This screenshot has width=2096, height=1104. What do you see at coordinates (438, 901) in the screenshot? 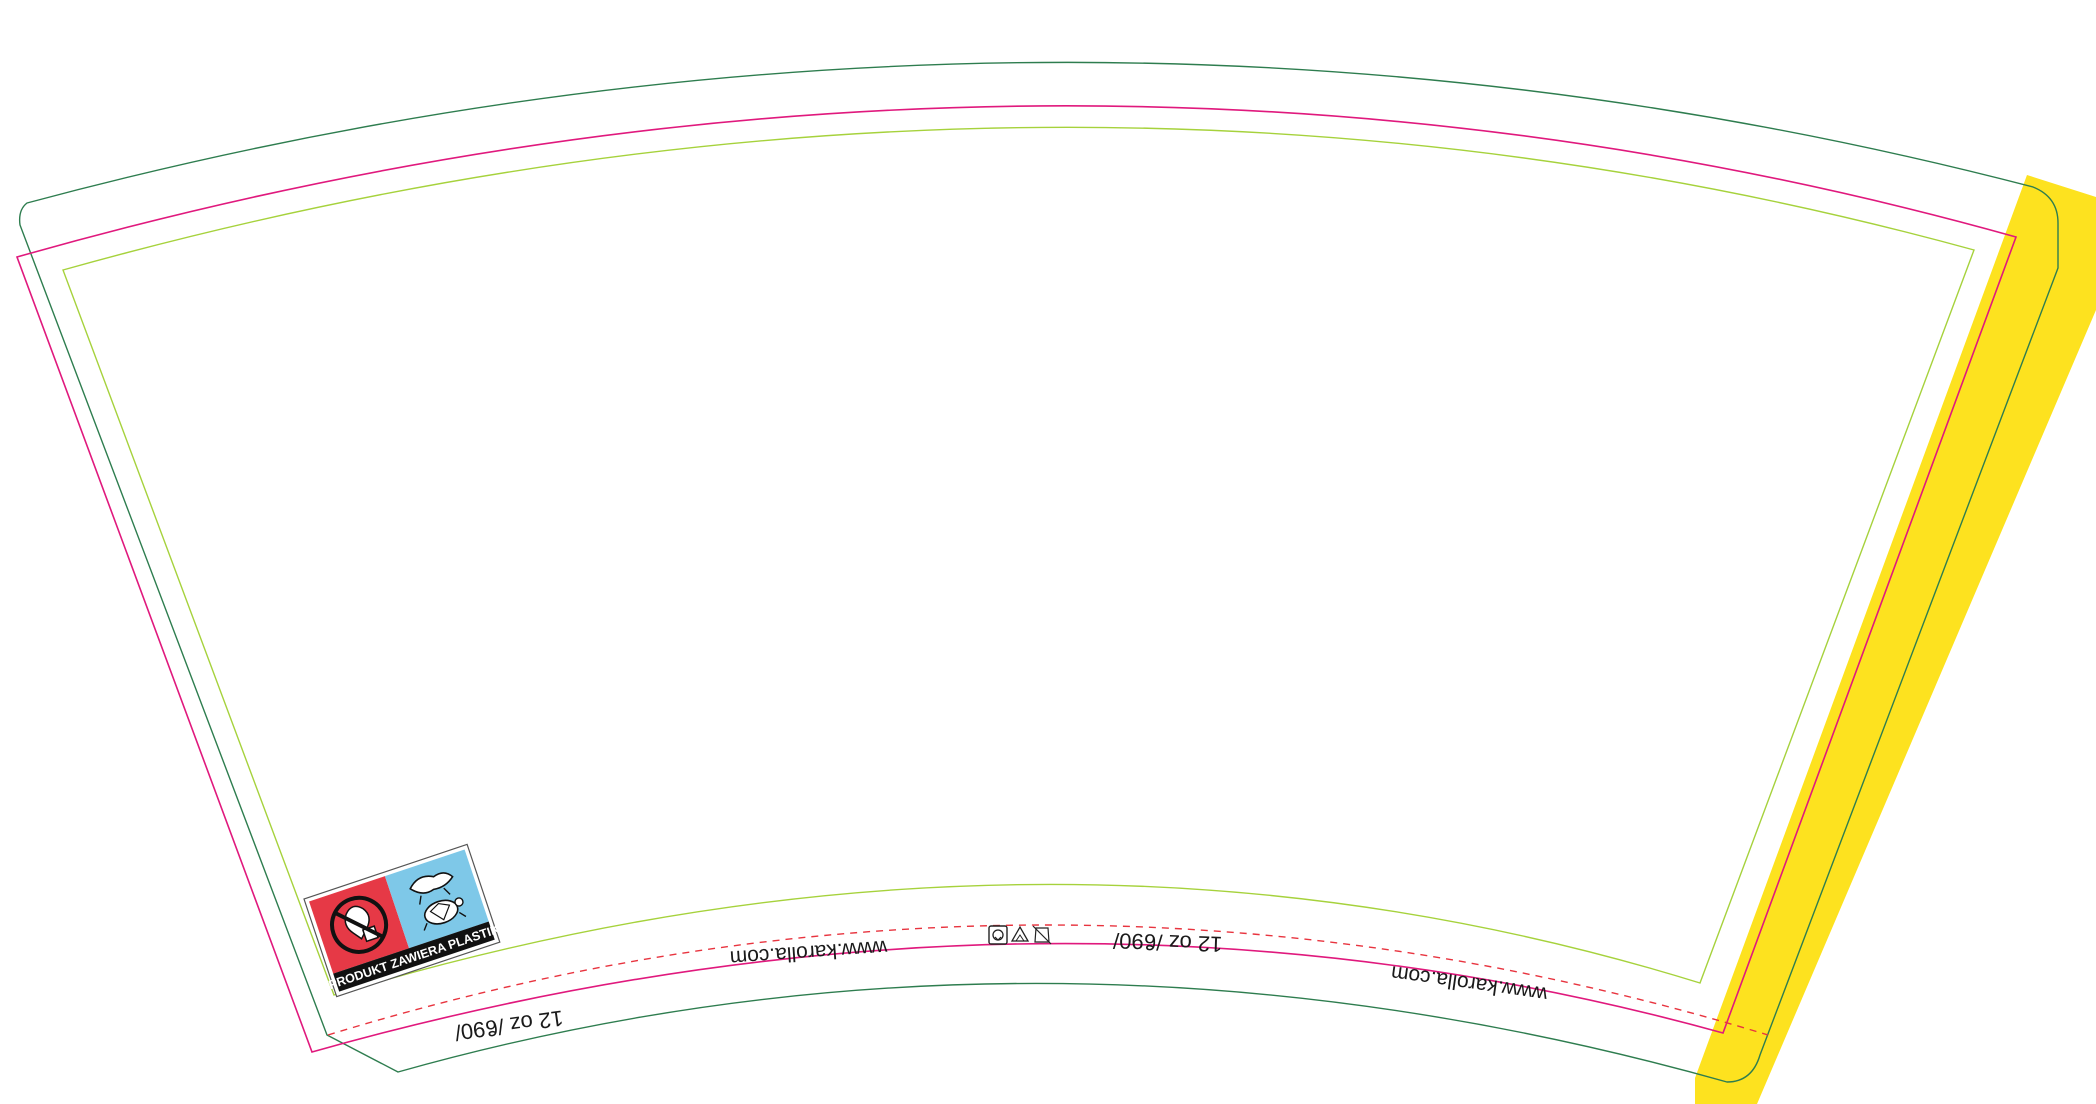
I see `turtle-plastic-icon` at bounding box center [438, 901].